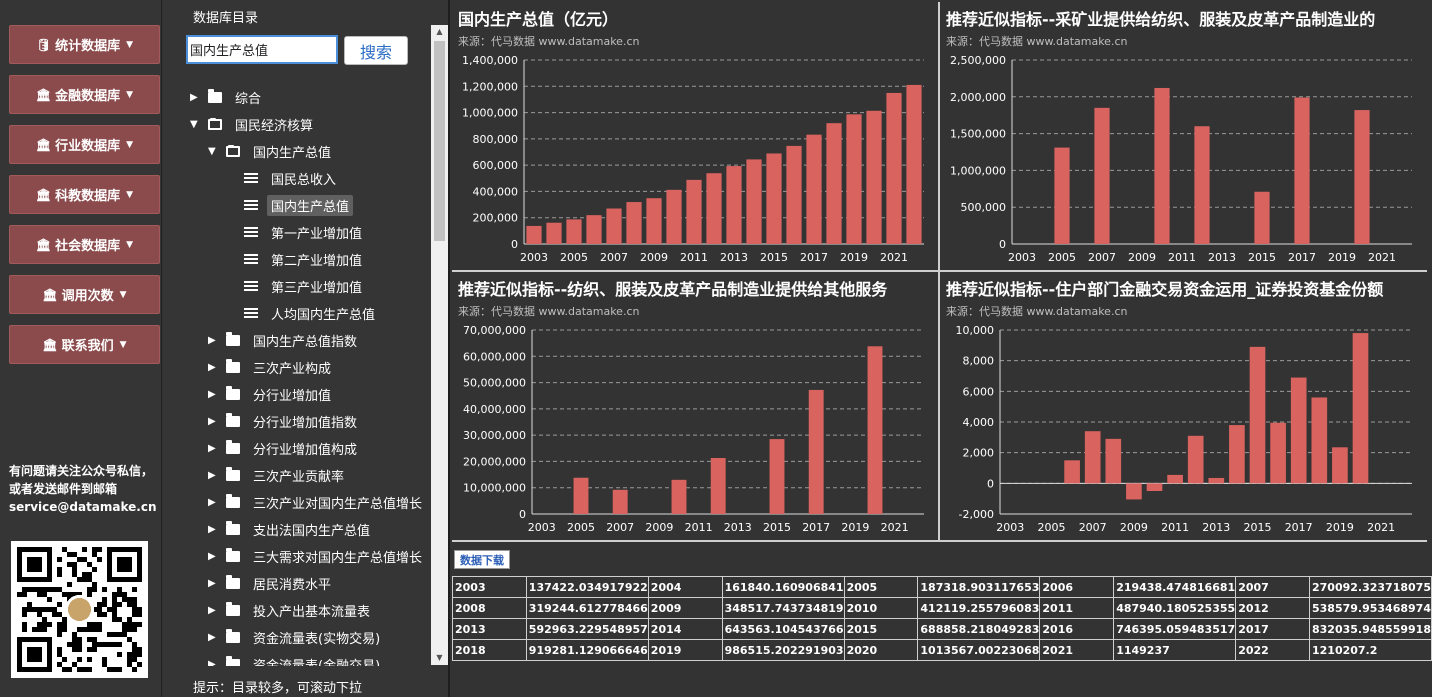 This screenshot has height=697, width=1432. I want to click on table-cell-year: 2012, so click(1272, 608).